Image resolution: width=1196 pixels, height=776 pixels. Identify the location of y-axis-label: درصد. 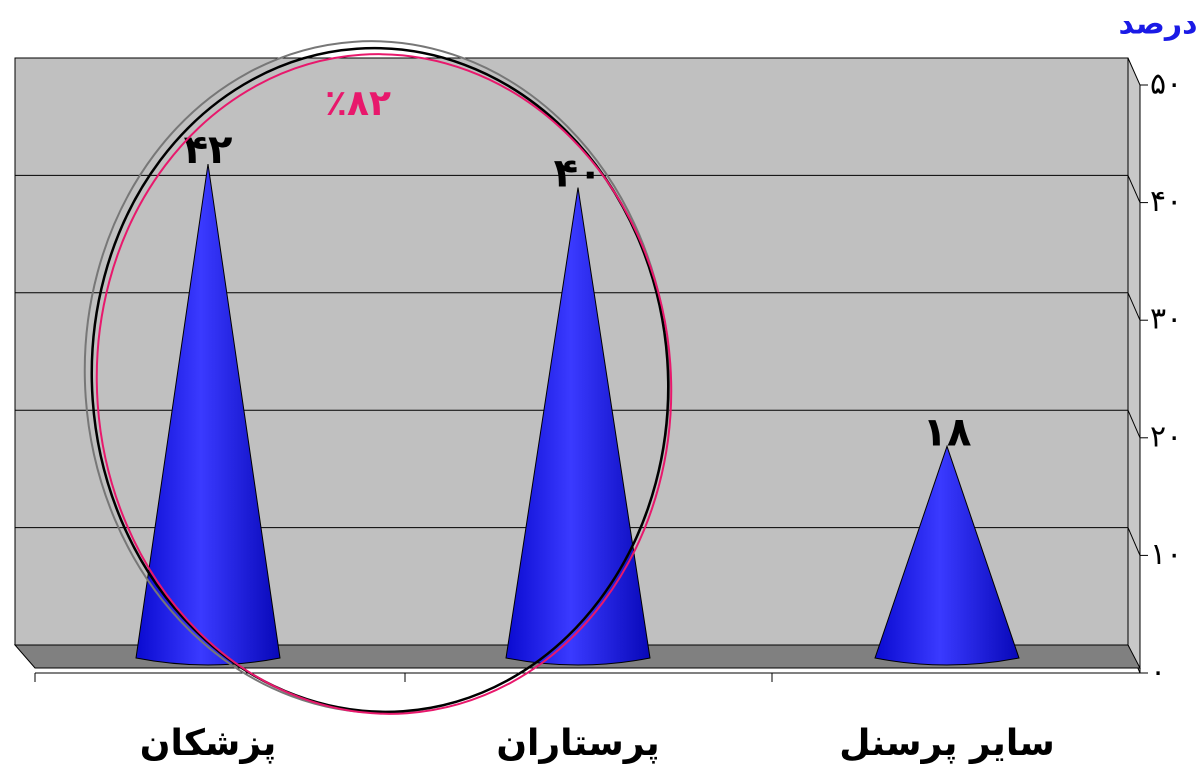
(1157, 24).